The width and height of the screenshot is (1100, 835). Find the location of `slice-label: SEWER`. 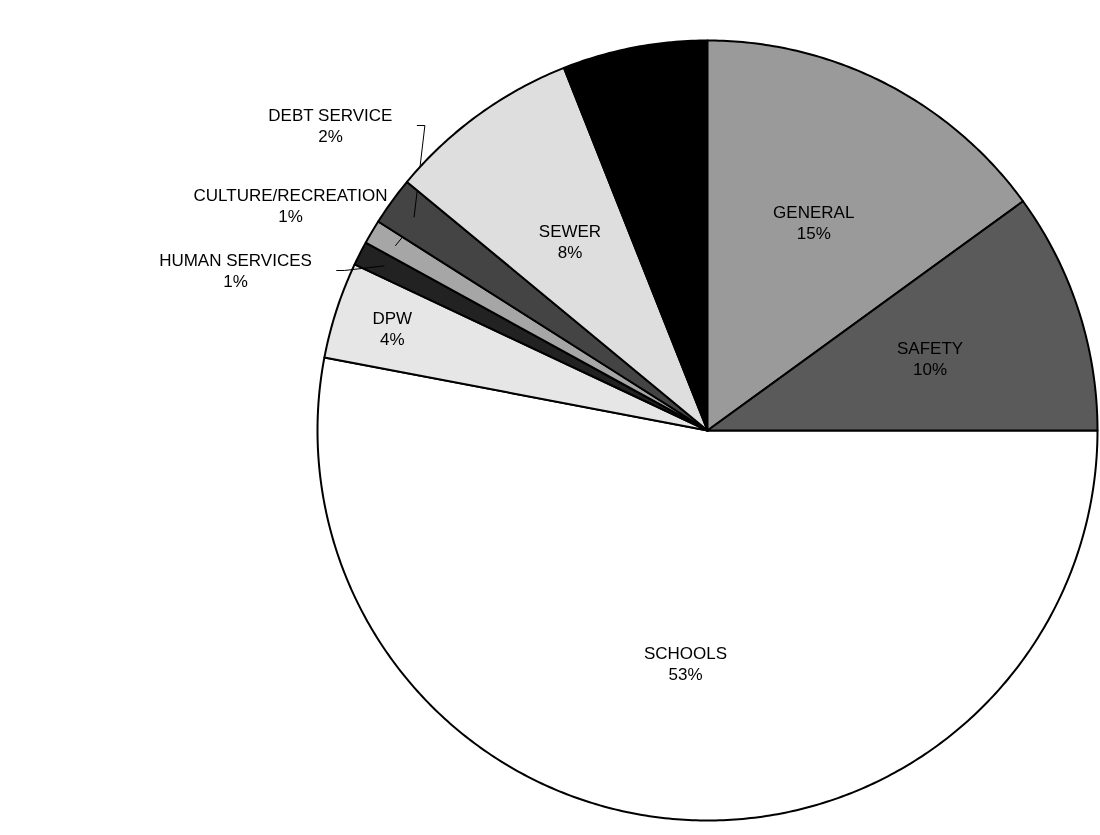

slice-label: SEWER is located at coordinates (570, 231).